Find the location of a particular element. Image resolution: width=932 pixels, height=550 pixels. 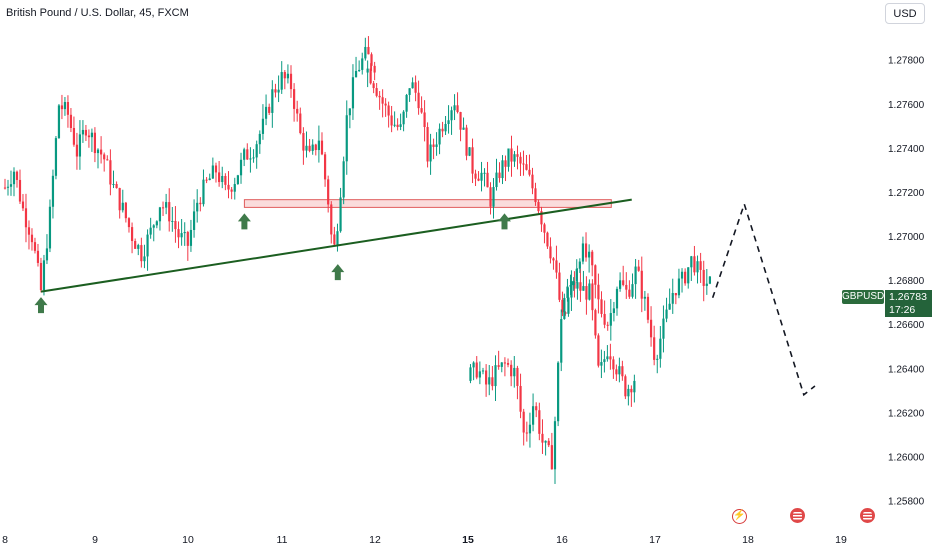

y-tick-label: 1.26000 is located at coordinates (906, 458).